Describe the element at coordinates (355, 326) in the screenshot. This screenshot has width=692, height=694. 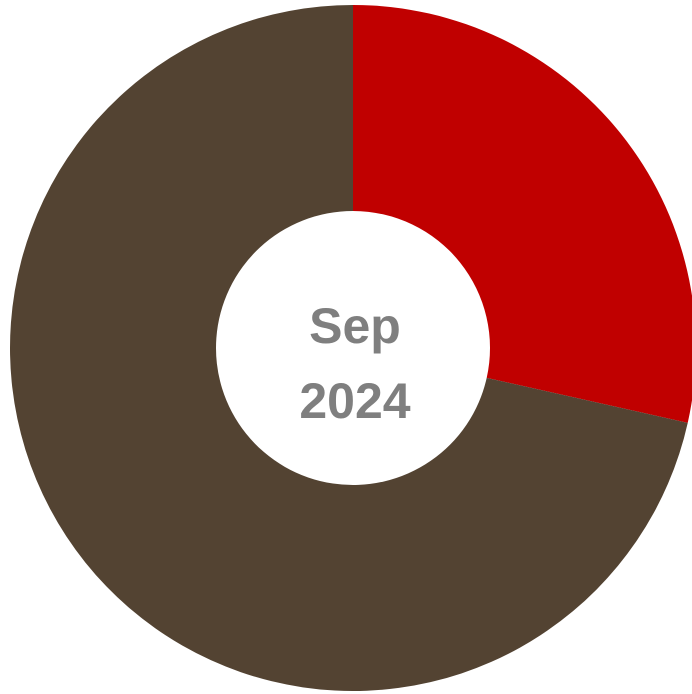
I see `center-label-month: Sep` at that location.